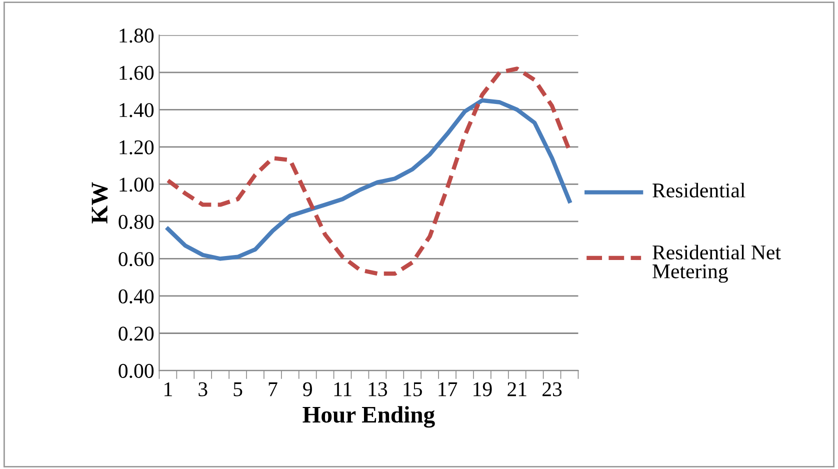  I want to click on x-tick-label: 11, so click(343, 389).